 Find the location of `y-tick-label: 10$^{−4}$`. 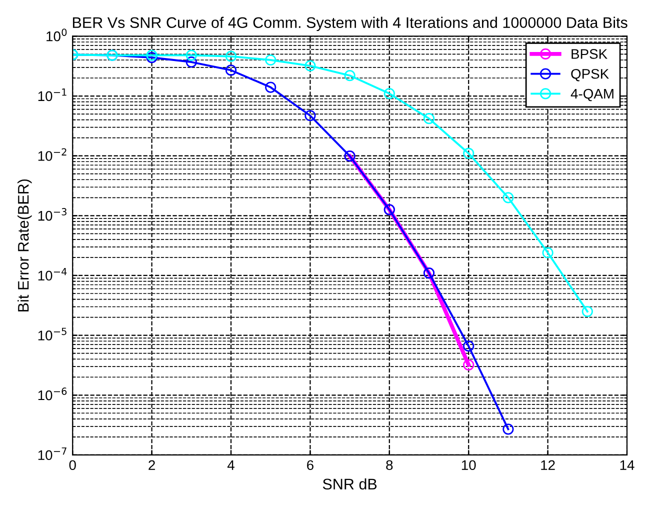

y-tick-label: 10$^{−4}$ is located at coordinates (52, 274).